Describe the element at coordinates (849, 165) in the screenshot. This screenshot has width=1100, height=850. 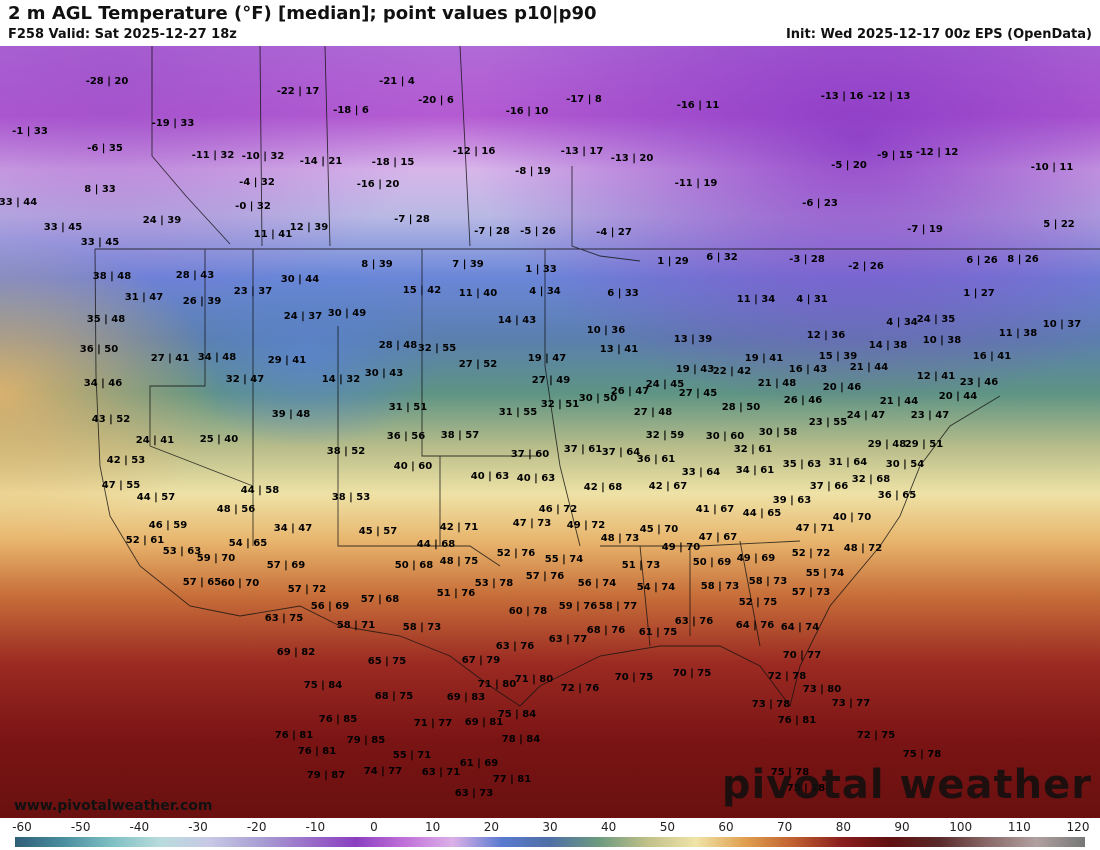
I see `point-value: -5 | 20` at that location.